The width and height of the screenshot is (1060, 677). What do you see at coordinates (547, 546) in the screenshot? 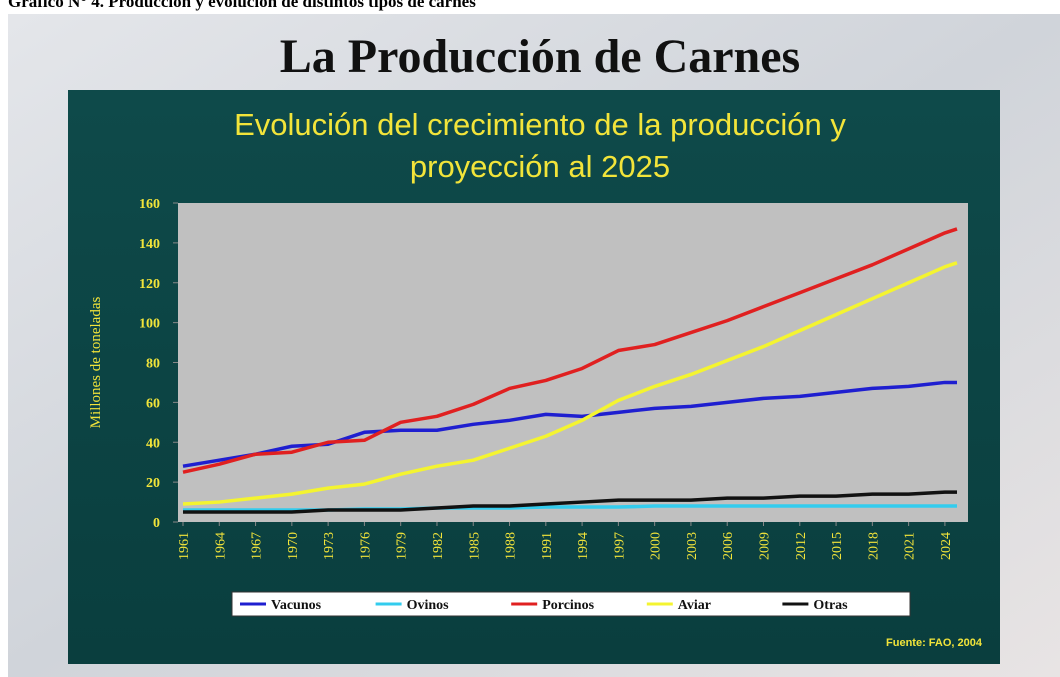
I see `x-tick-label: 1991` at bounding box center [547, 546].